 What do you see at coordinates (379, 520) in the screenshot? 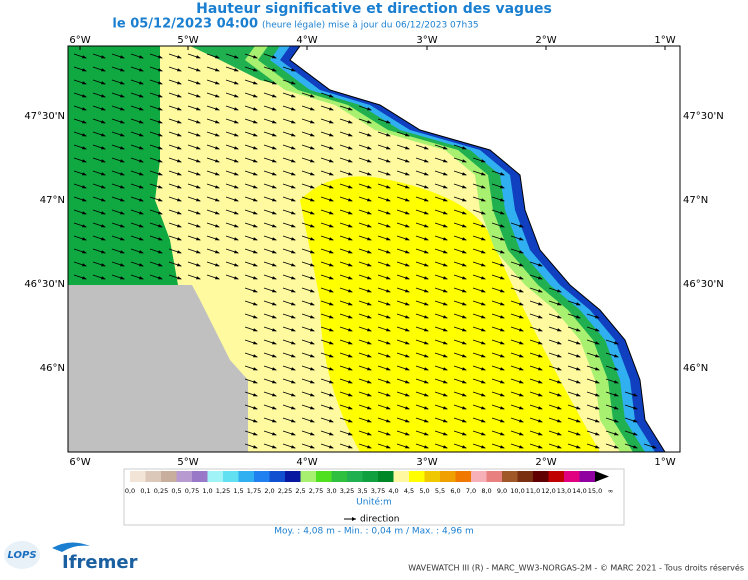
I see `direction-label: direction` at bounding box center [379, 520].